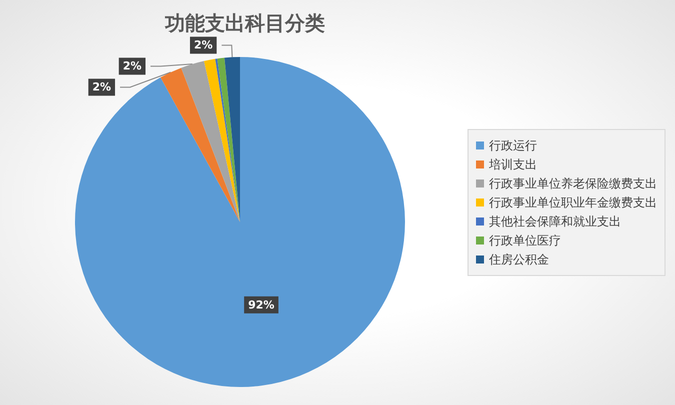  What do you see at coordinates (513, 145) in the screenshot?
I see `legend-label: 行政运行` at bounding box center [513, 145].